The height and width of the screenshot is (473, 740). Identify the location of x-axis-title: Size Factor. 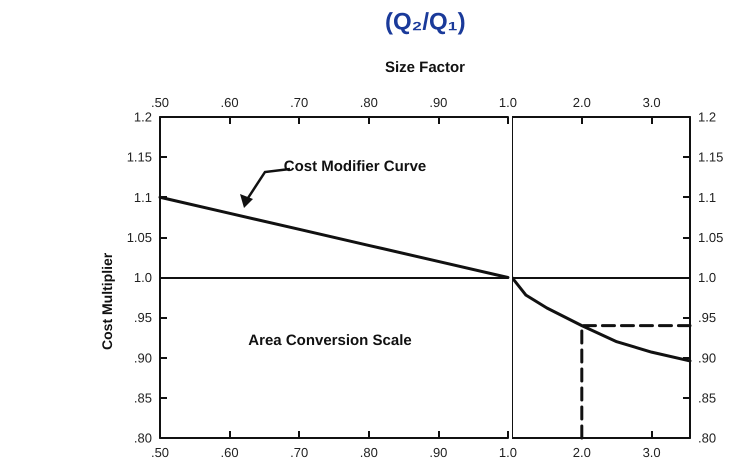
(425, 67).